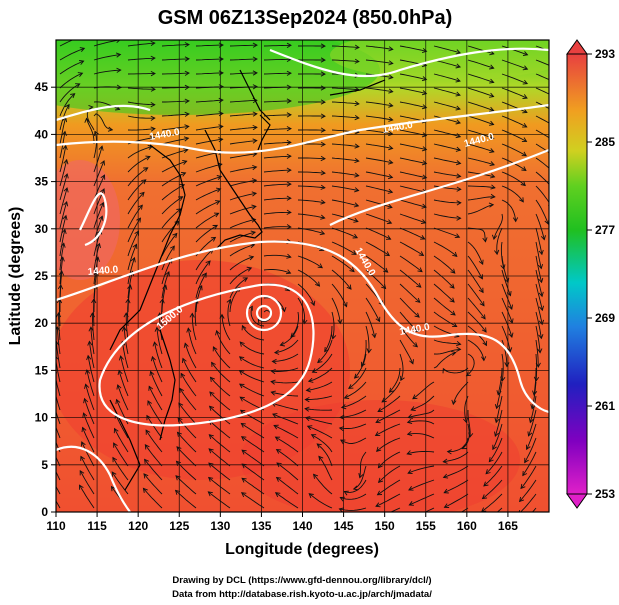  What do you see at coordinates (439, 60) in the screenshot?
I see `green-patch` at bounding box center [439, 60].